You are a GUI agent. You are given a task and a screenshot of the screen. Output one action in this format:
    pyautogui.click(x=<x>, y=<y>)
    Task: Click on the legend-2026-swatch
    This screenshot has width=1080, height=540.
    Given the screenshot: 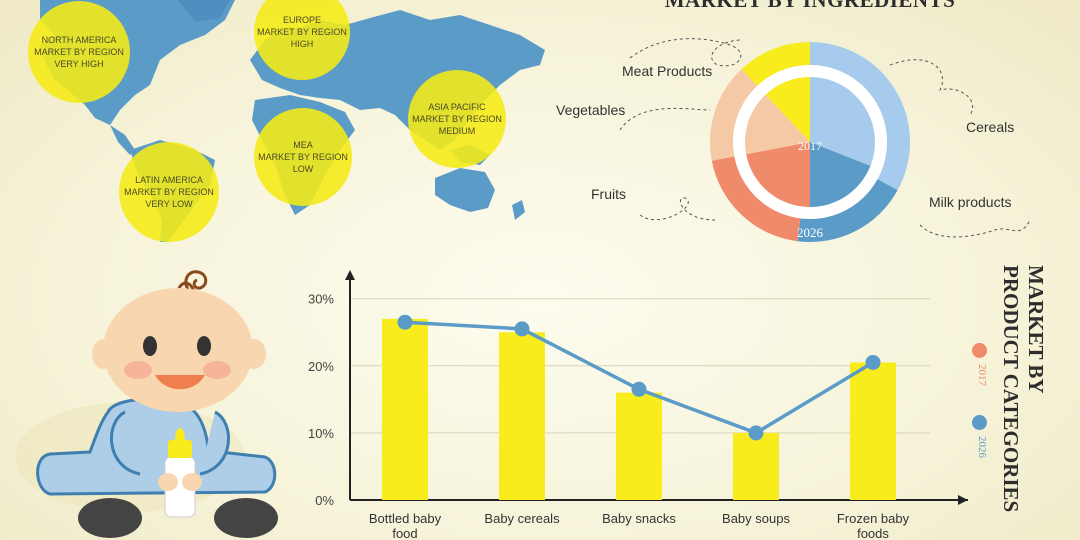 What is the action you would take?
    pyautogui.click(x=979, y=422)
    